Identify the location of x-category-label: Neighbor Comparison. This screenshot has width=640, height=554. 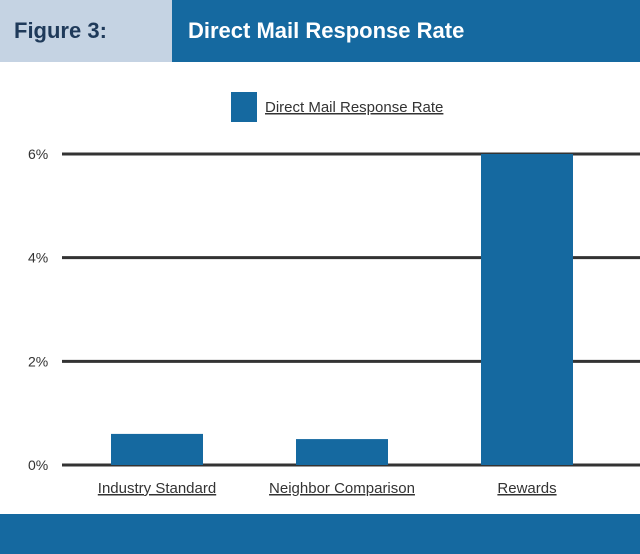
(342, 488).